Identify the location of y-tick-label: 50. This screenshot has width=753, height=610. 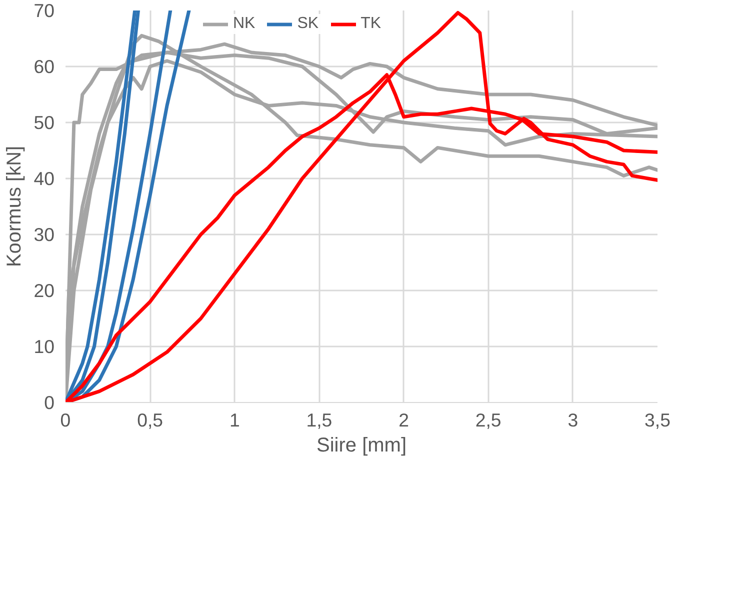
(44, 122).